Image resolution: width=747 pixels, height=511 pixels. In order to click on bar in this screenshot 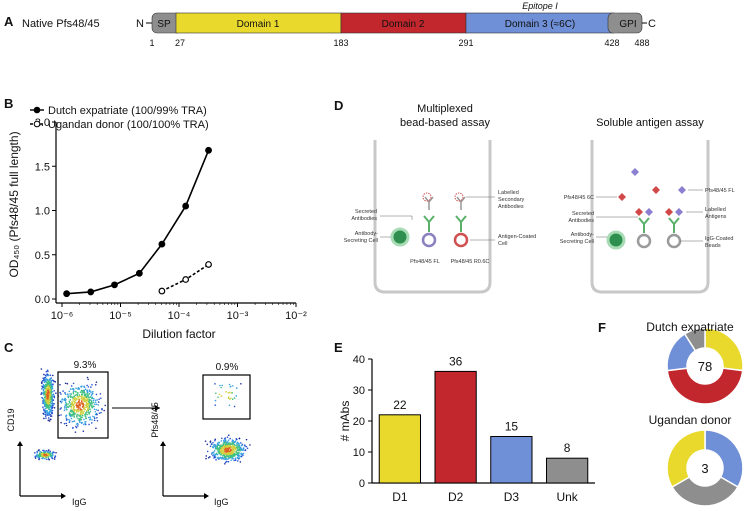, I will do `click(567, 470)`.